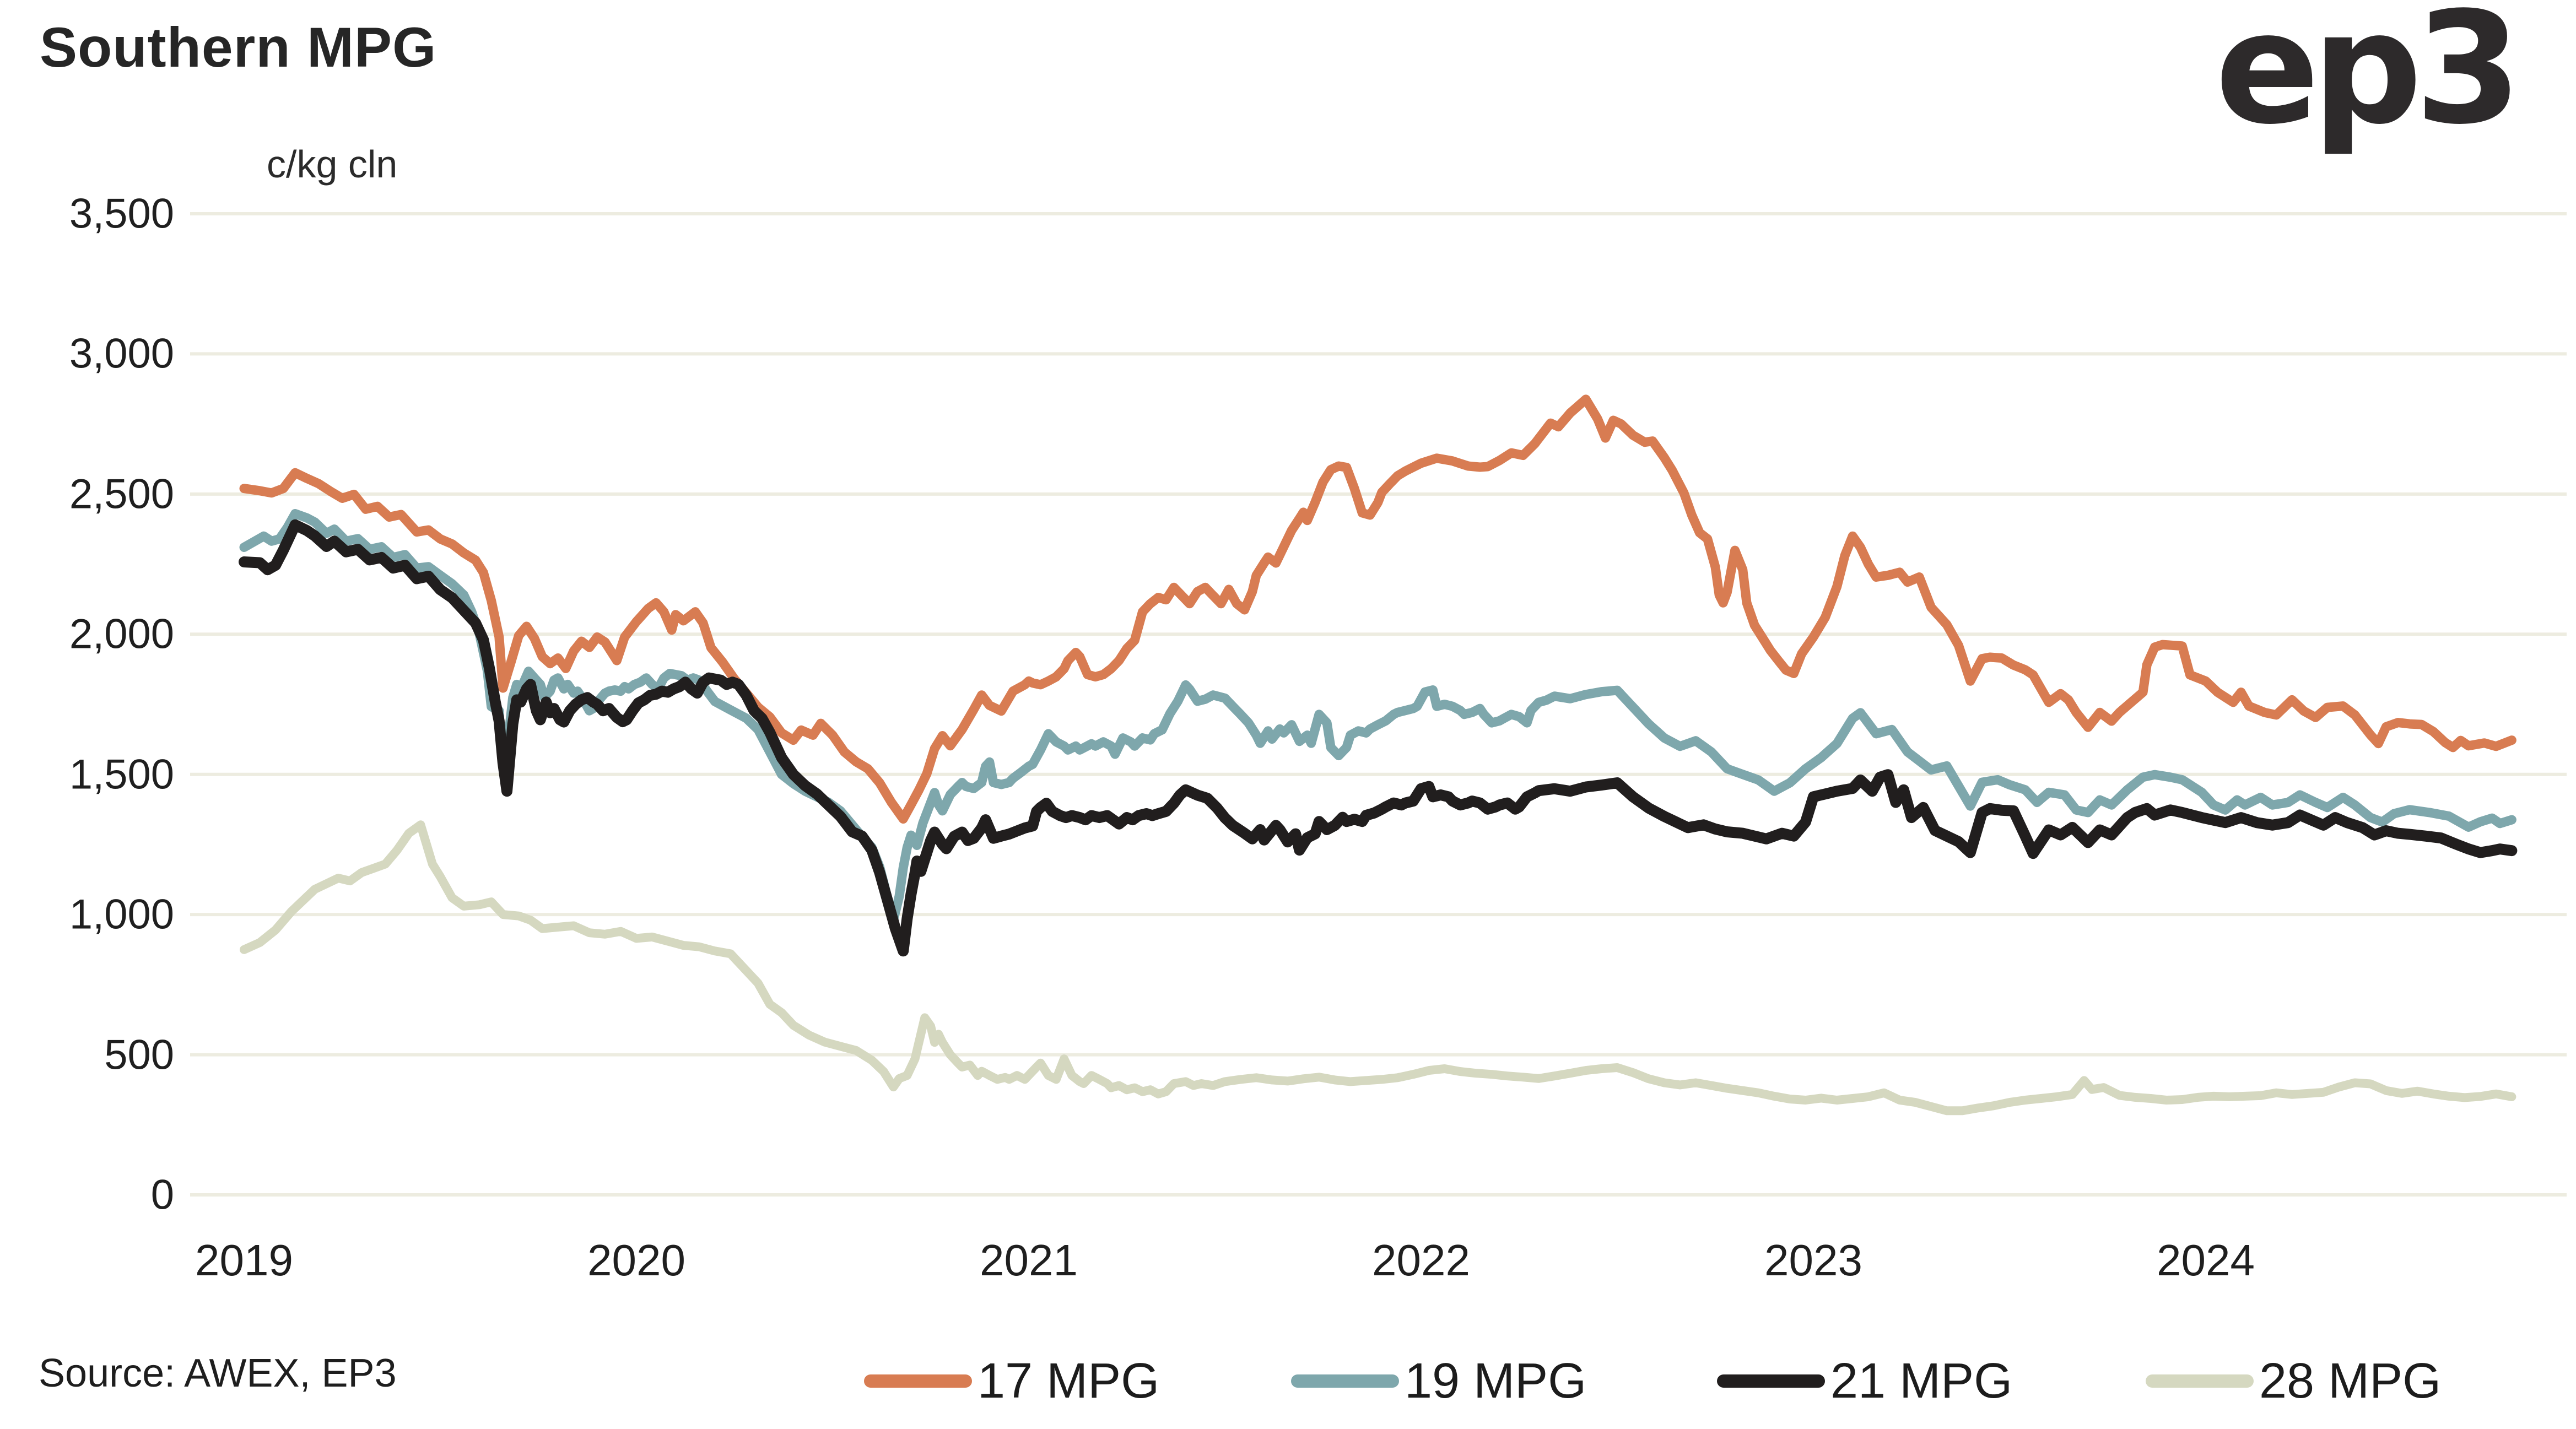  What do you see at coordinates (238, 47) in the screenshot?
I see `chart-title: Southern MPG` at bounding box center [238, 47].